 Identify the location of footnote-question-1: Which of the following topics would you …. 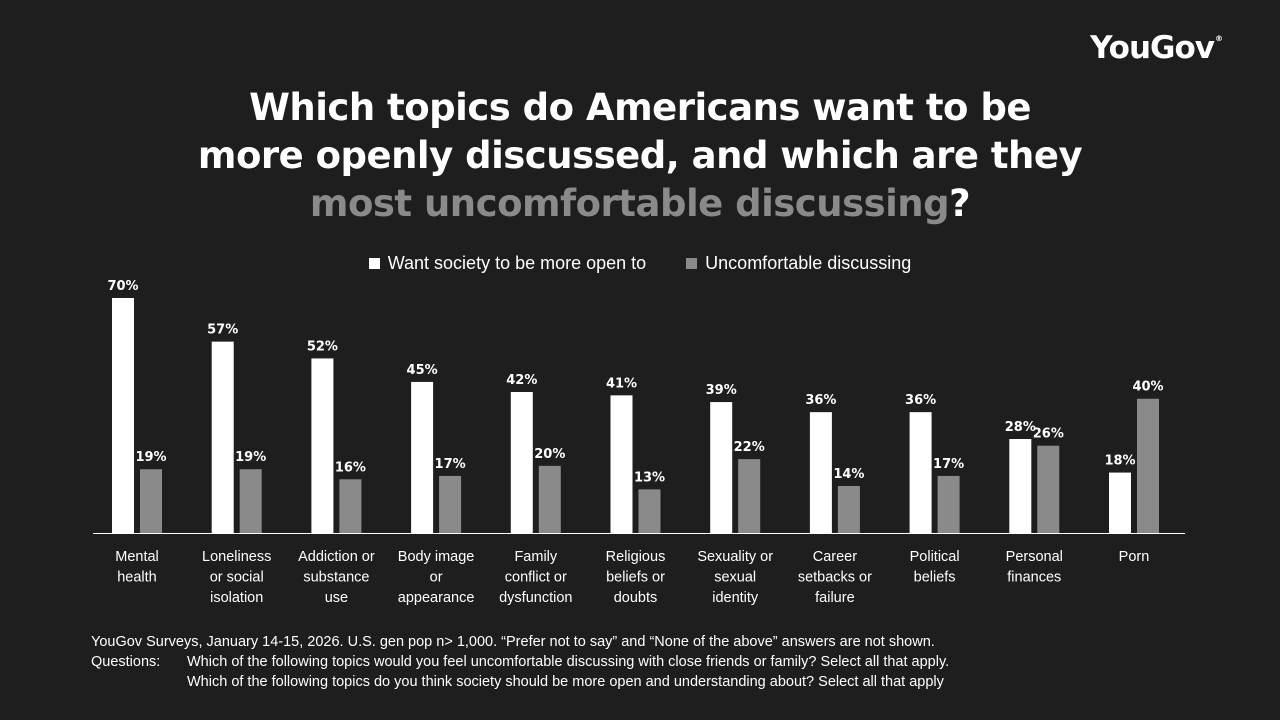
(568, 662).